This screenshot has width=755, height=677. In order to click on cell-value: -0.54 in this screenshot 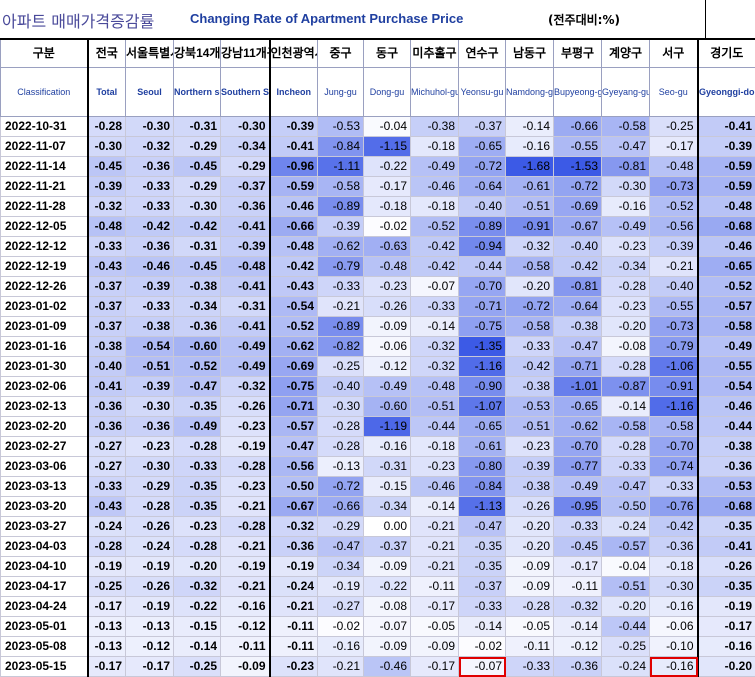, I will do `click(726, 387)`.